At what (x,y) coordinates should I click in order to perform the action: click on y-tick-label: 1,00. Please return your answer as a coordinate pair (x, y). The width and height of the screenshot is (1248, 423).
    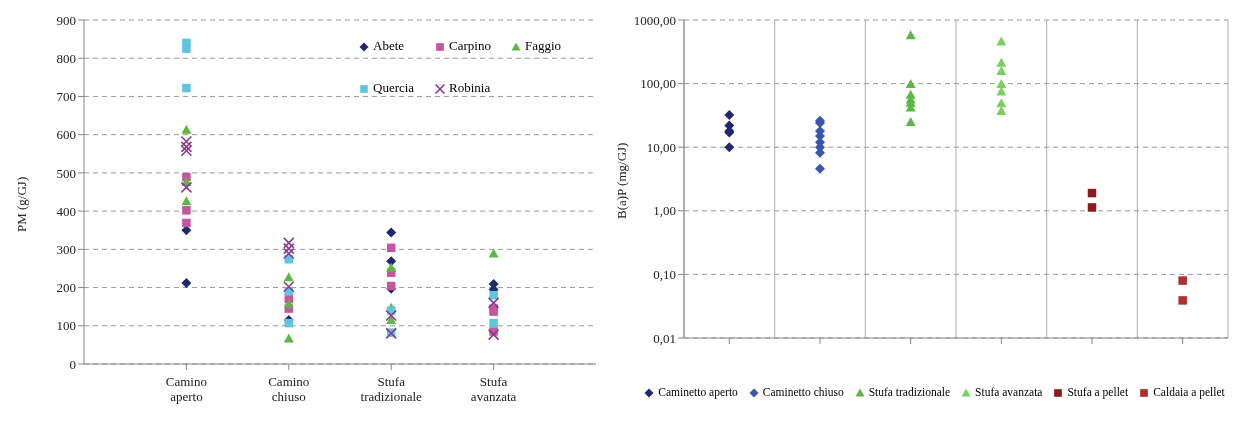
    Looking at the image, I should click on (664, 211).